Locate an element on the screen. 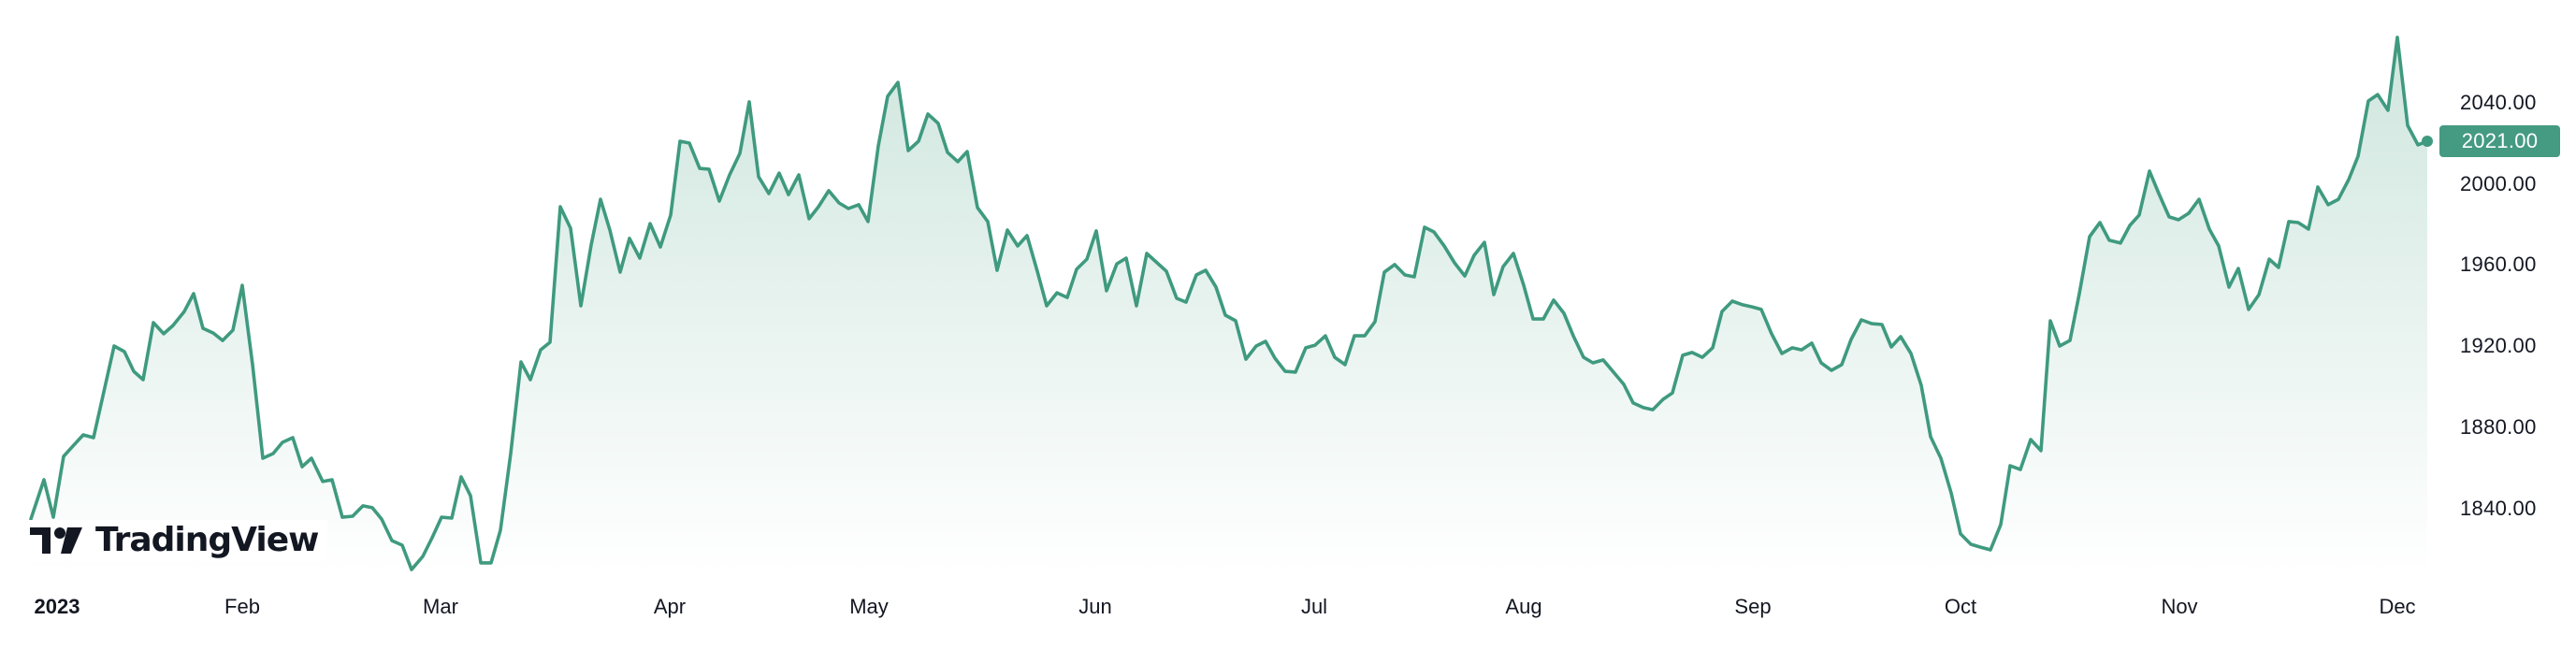  price-axis-label: 1960.00 is located at coordinates (2498, 264).